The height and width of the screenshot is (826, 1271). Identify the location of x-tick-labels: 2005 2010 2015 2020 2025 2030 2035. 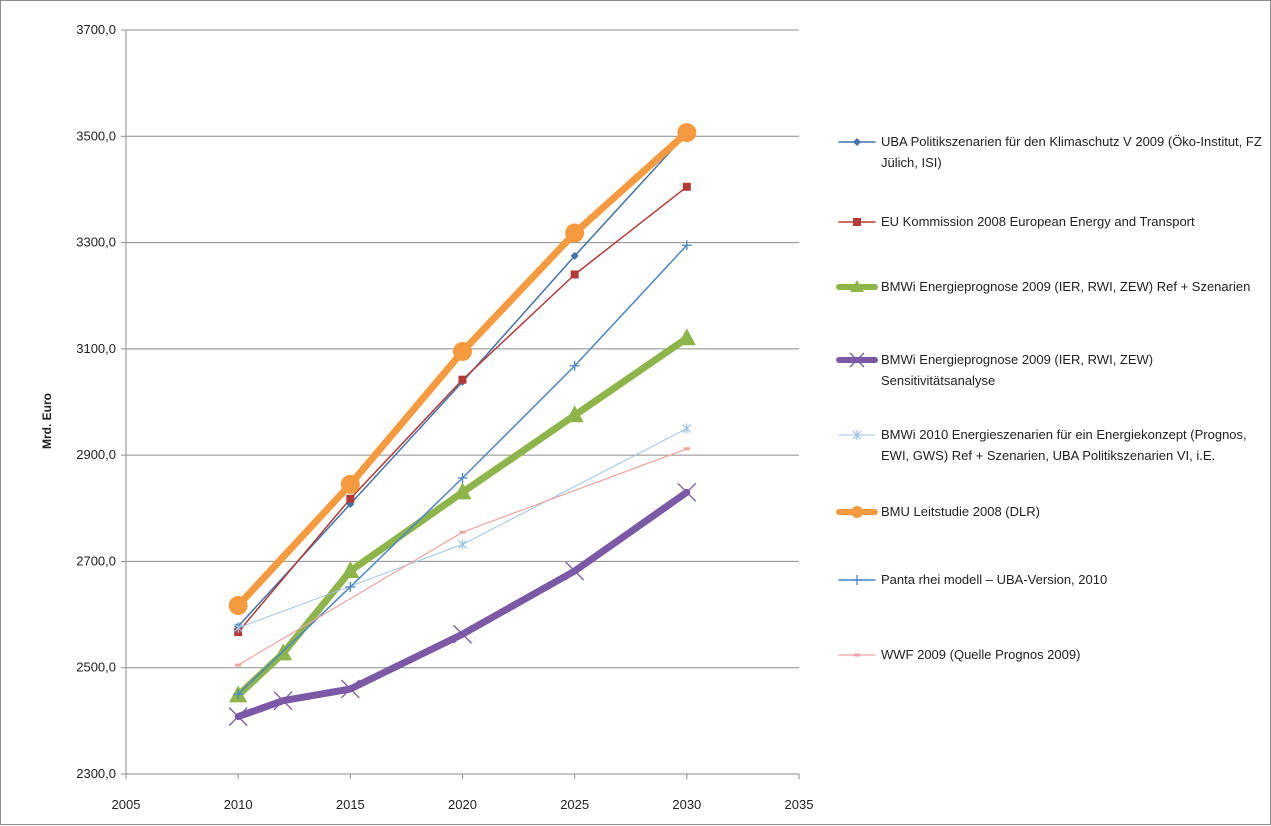
(463, 804).